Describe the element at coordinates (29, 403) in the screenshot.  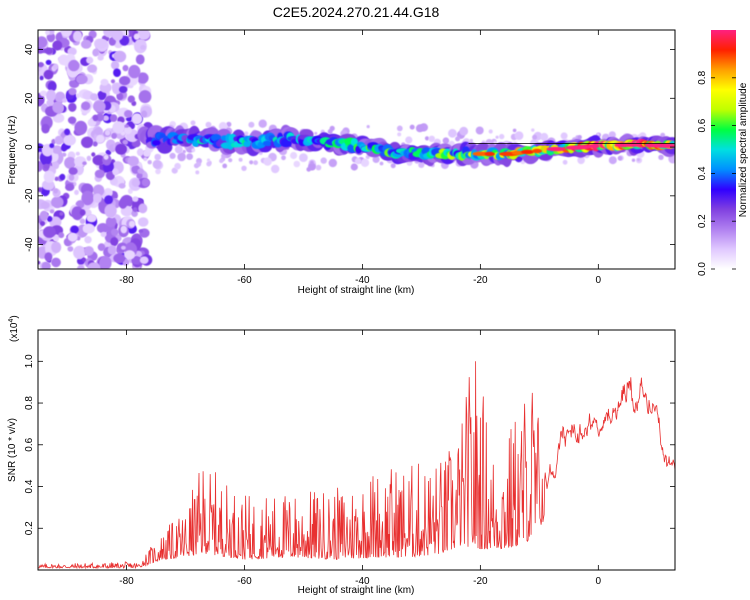
I see `y-tick-label: 0.8` at that location.